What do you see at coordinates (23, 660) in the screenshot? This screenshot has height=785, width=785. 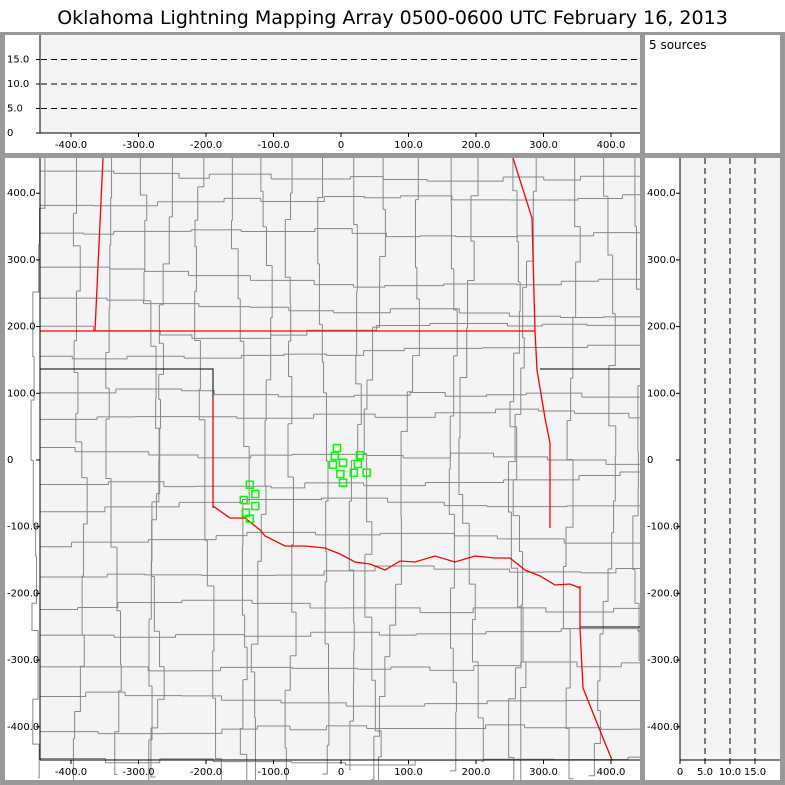 I see `y-tick-label: -300.0` at bounding box center [23, 660].